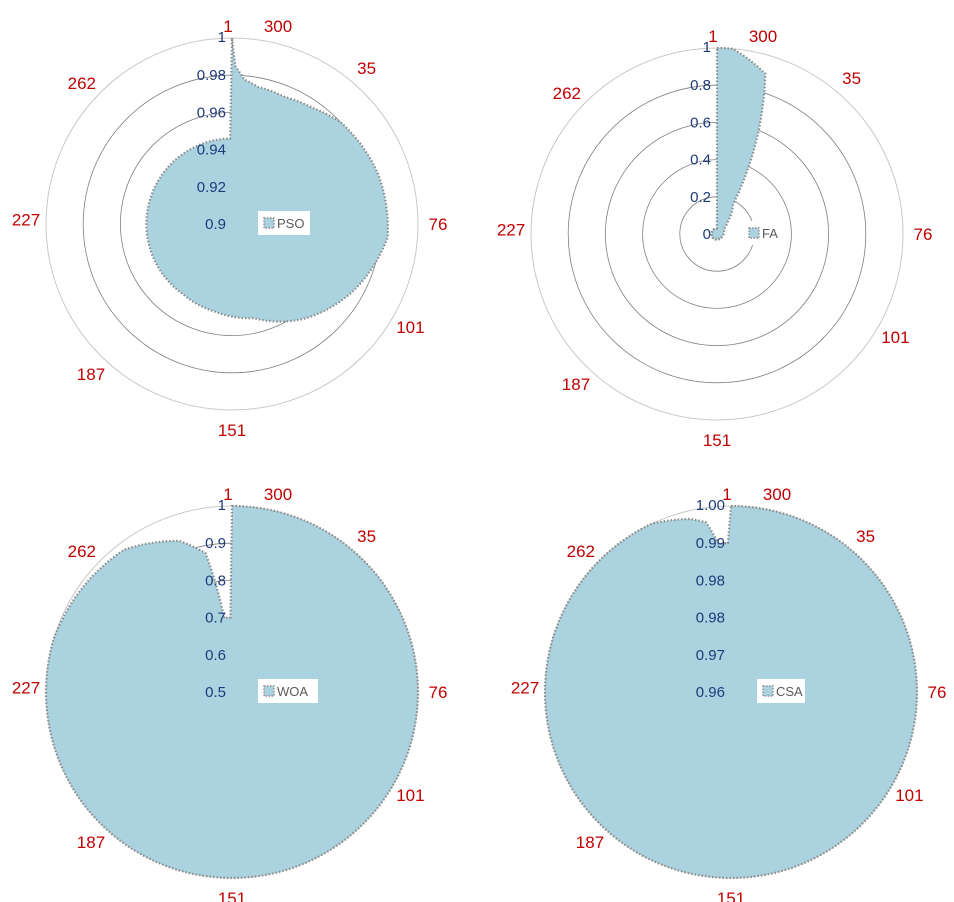 Image resolution: width=954 pixels, height=902 pixels. I want to click on ring-label: 0.99, so click(710, 543).